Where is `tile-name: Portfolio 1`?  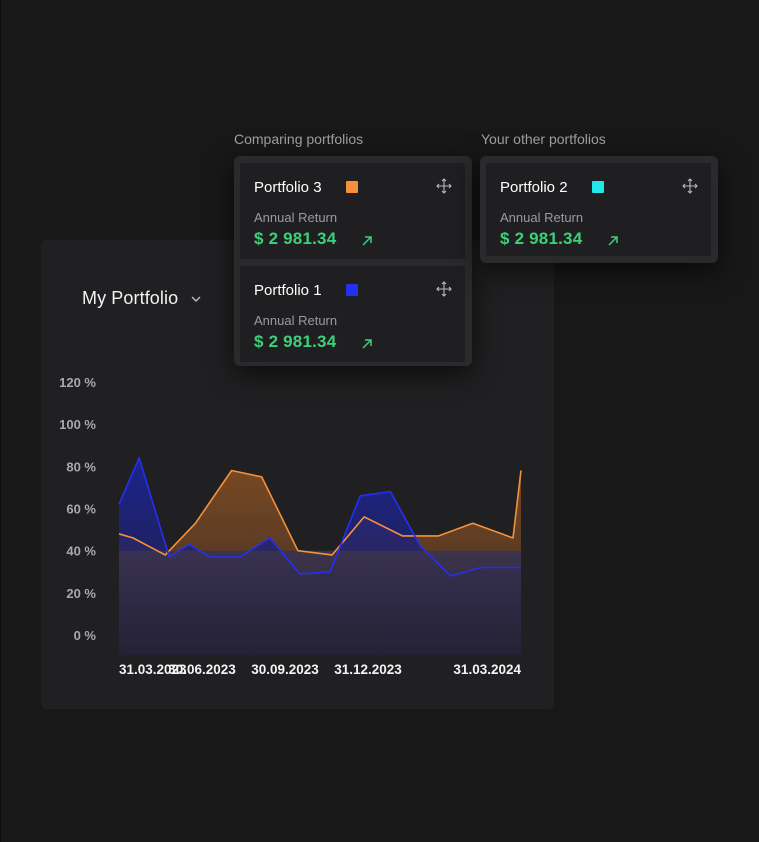 tile-name: Portfolio 1 is located at coordinates (288, 290).